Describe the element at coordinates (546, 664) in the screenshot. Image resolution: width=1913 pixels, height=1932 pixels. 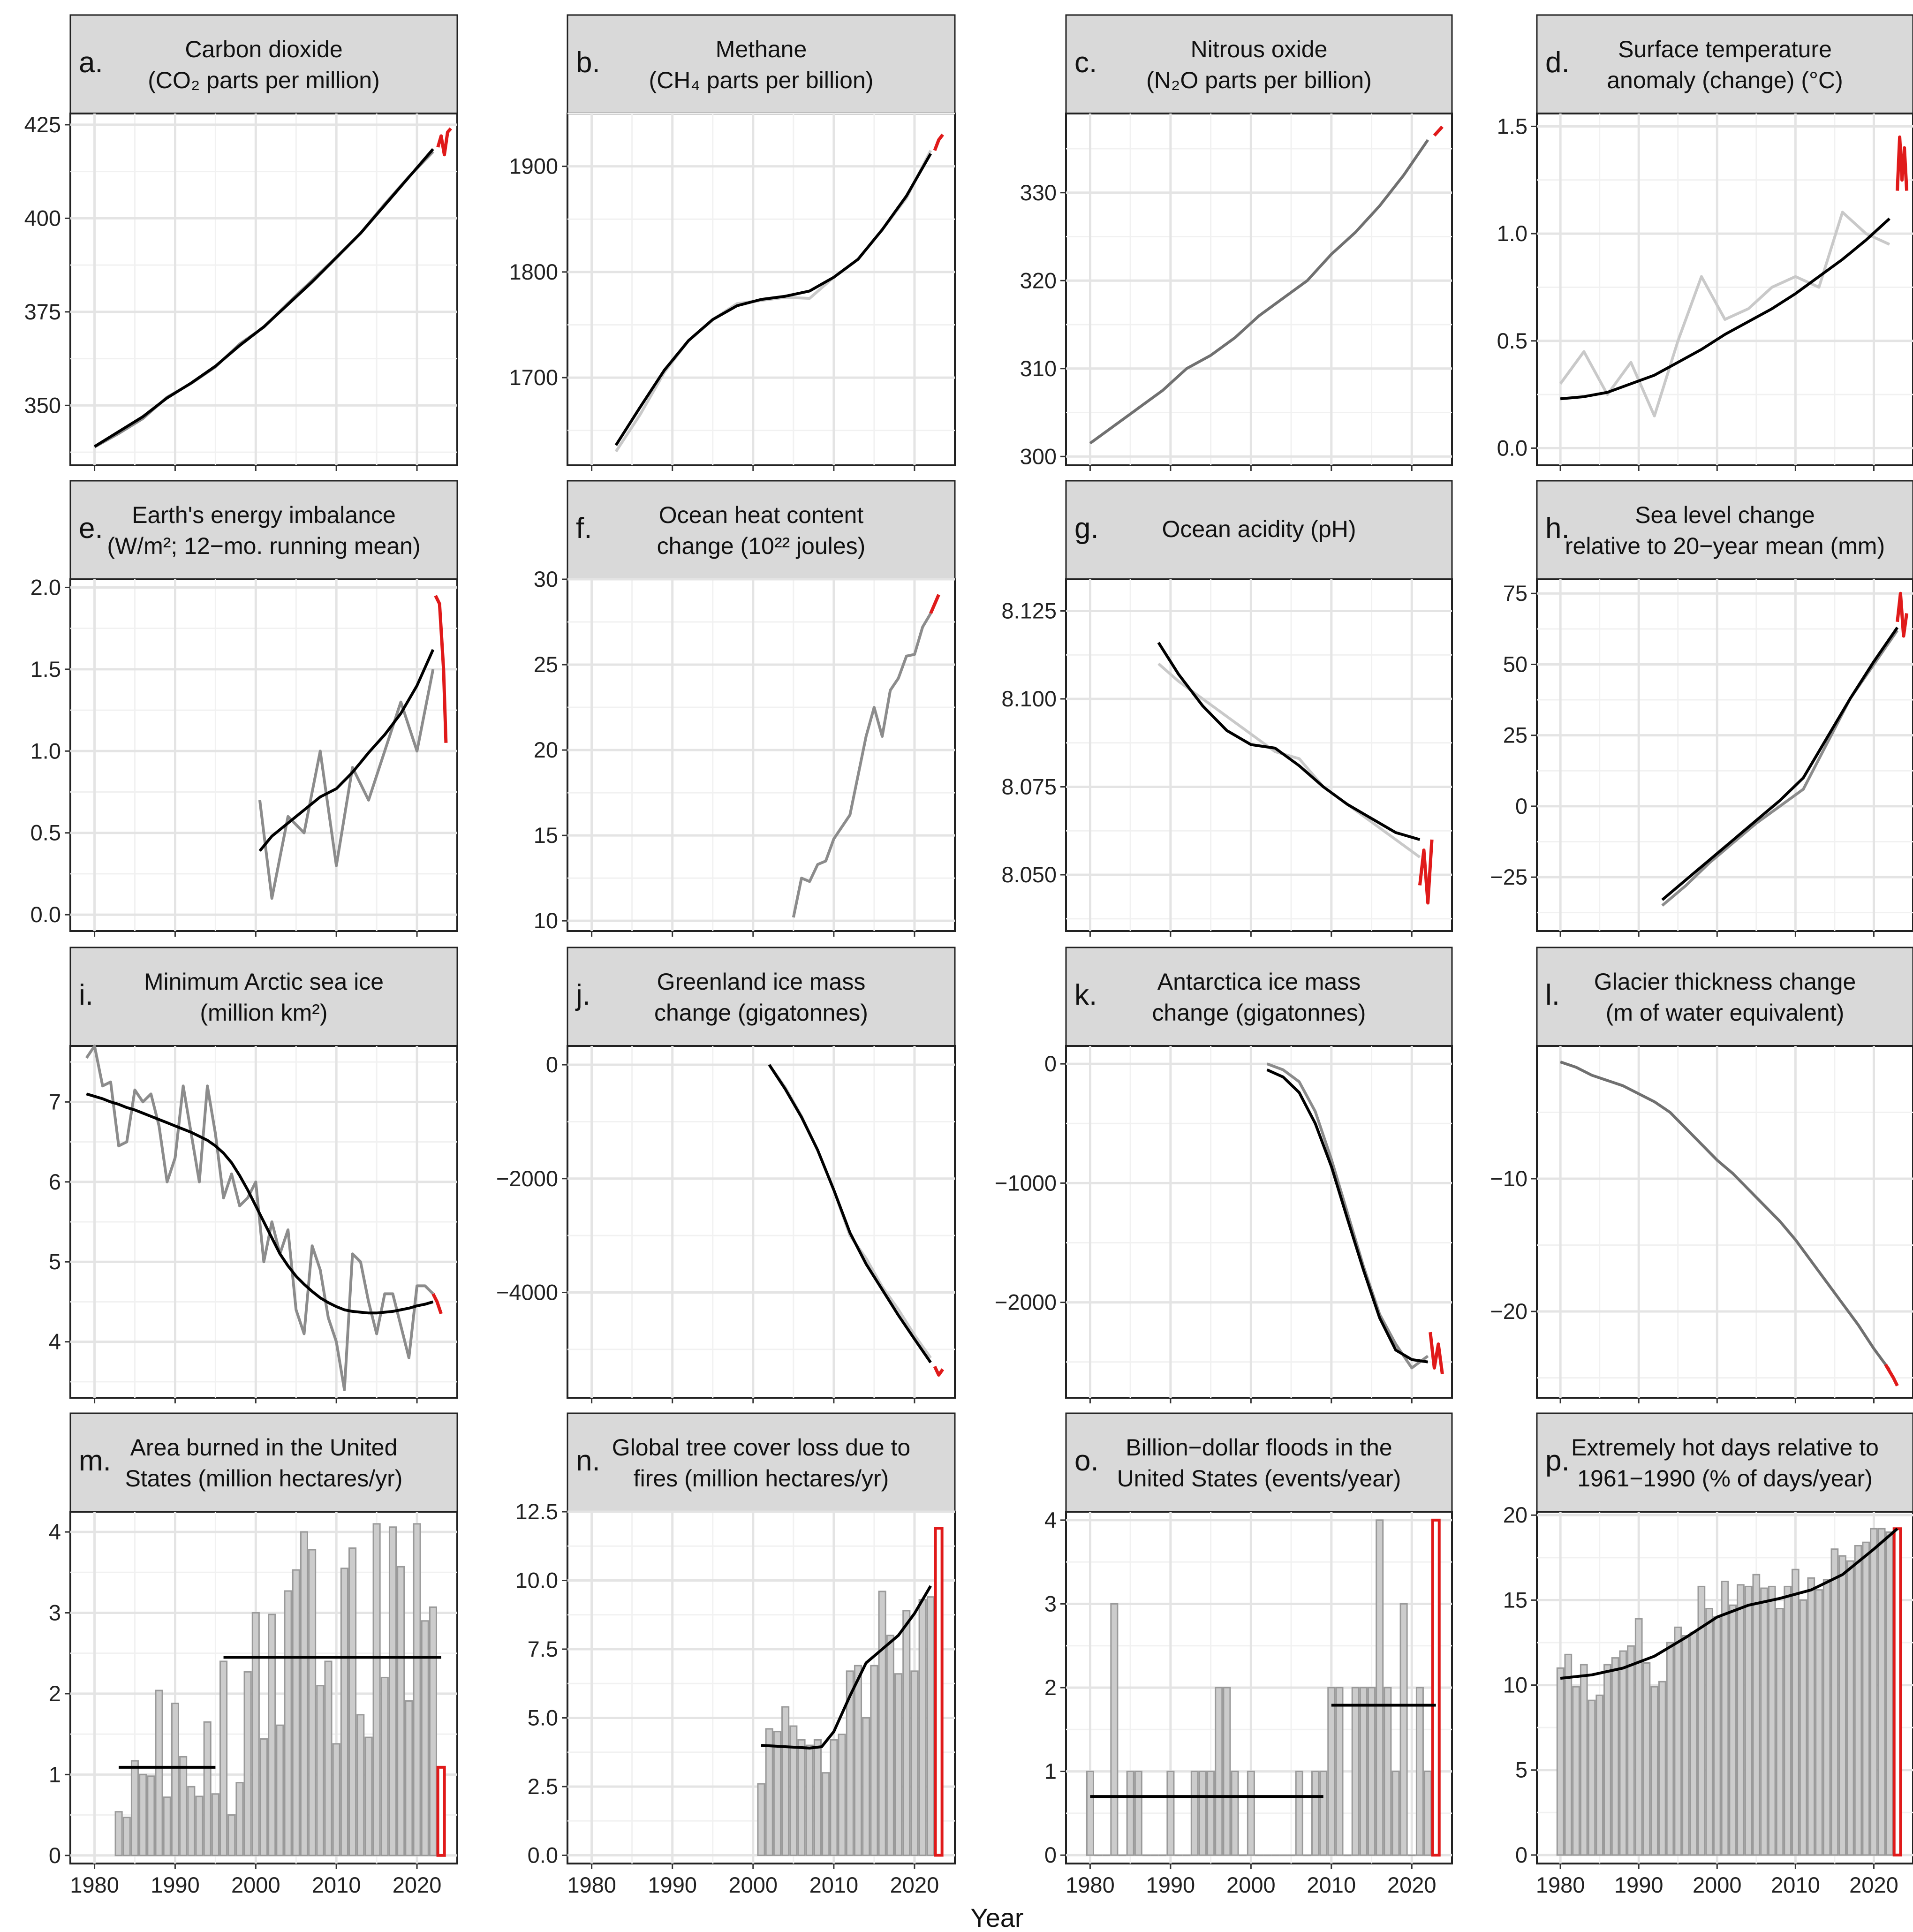
I see `y-tick-label: 25` at that location.